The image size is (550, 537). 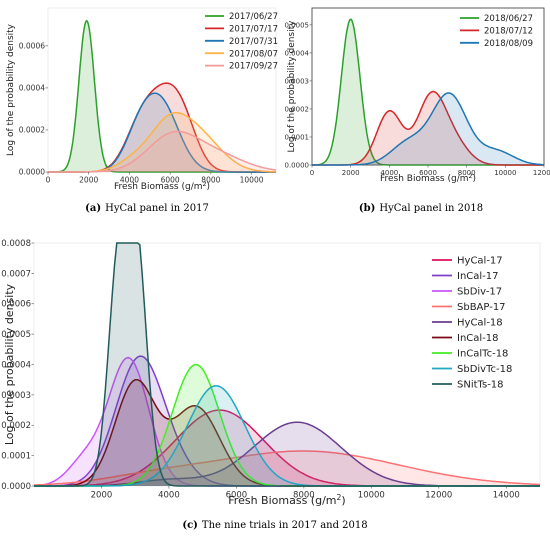 I want to click on legend-label-c-3: SbBAP-17, so click(x=481, y=307).